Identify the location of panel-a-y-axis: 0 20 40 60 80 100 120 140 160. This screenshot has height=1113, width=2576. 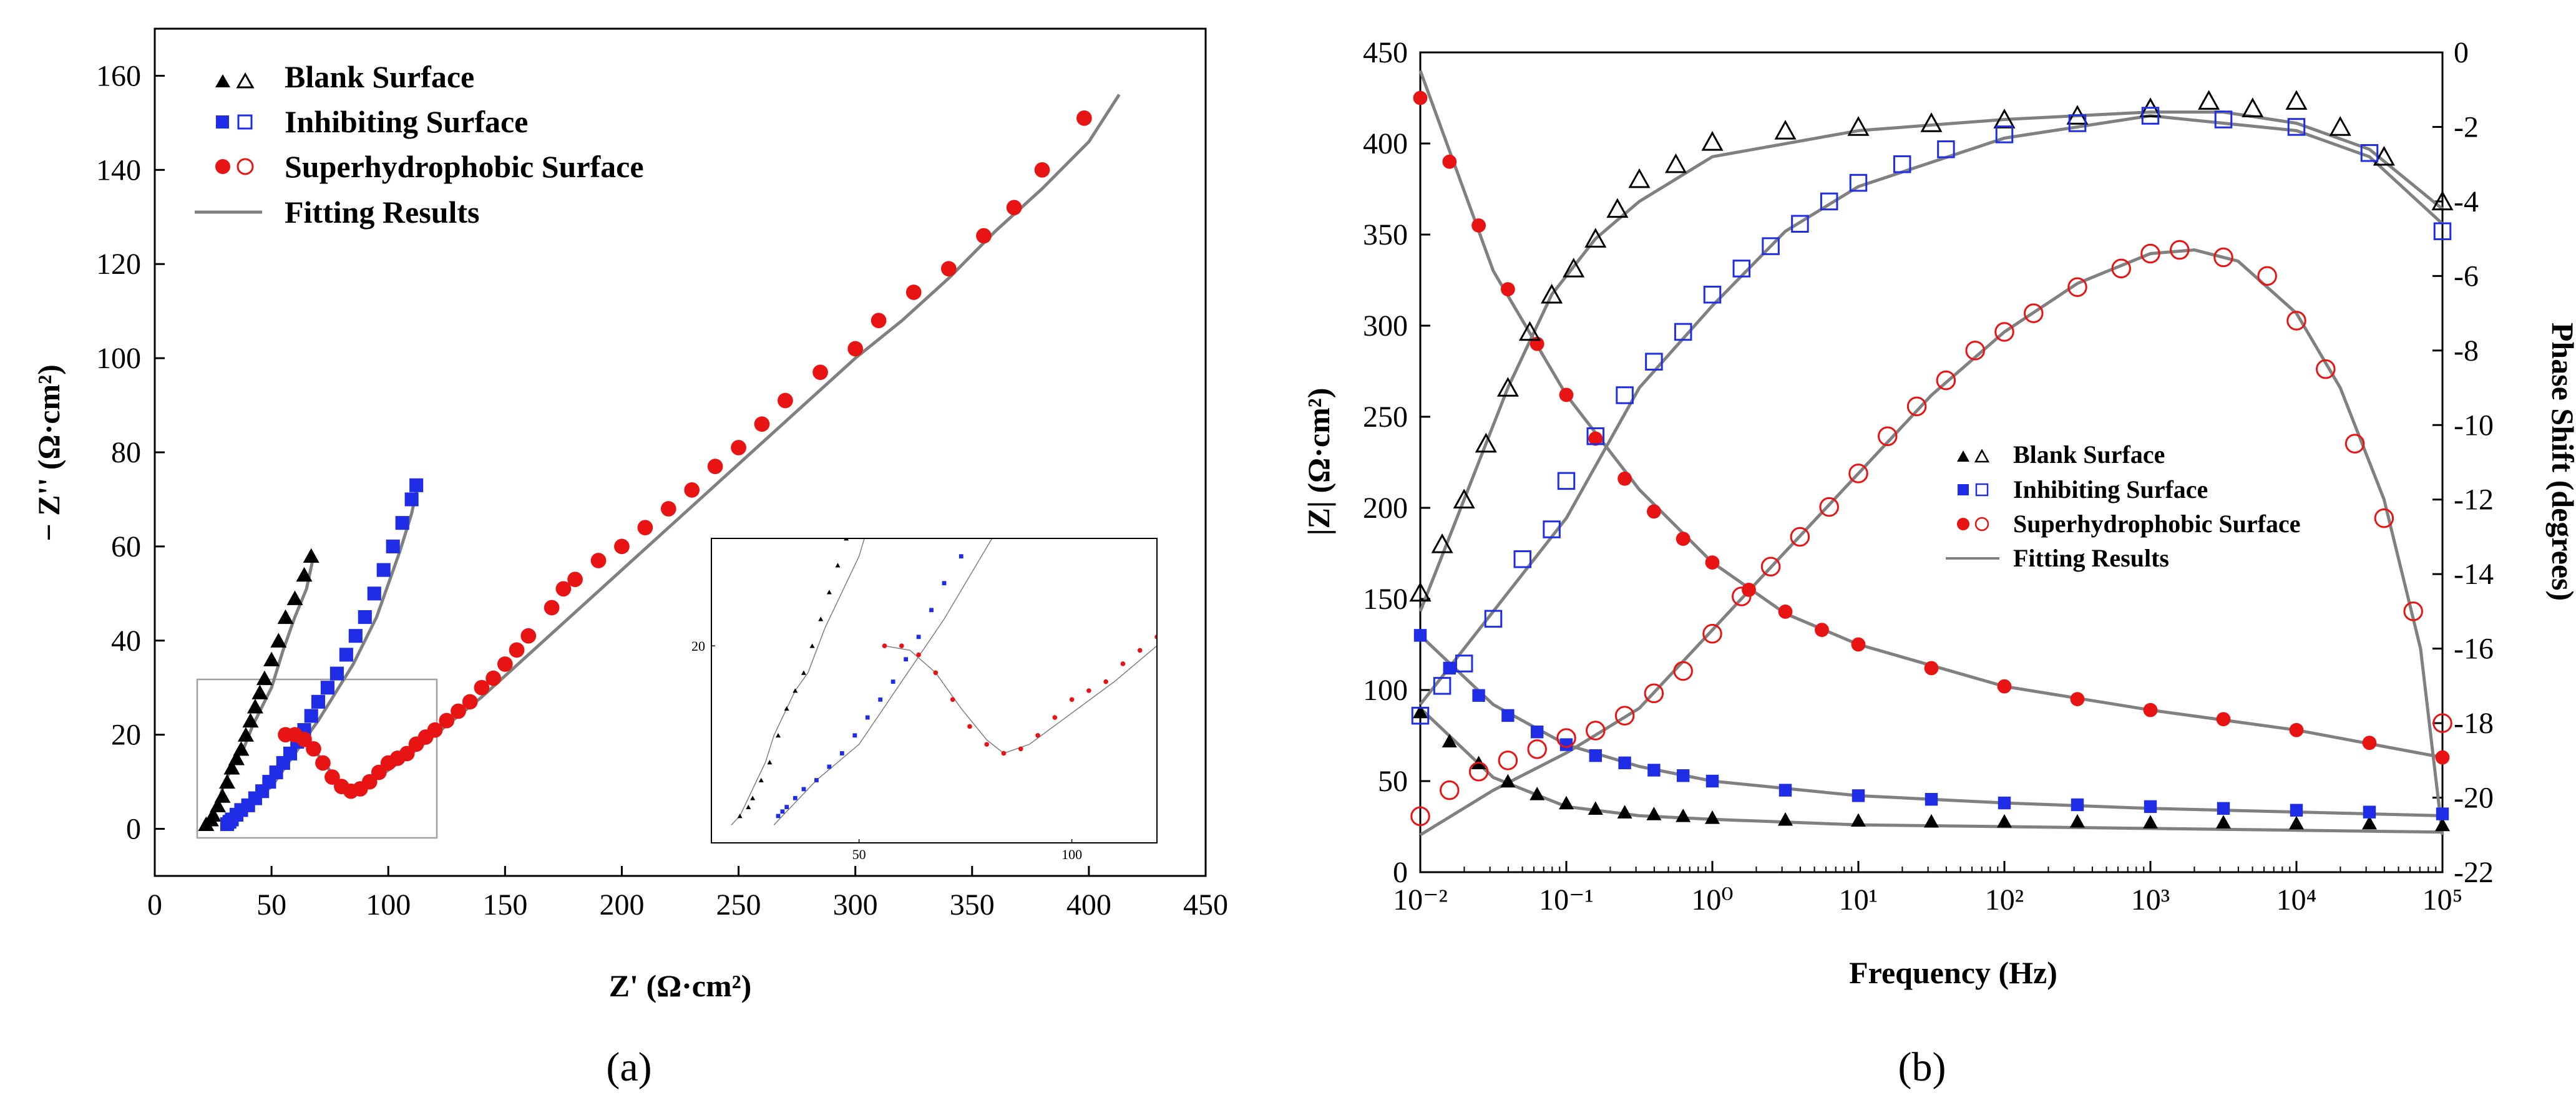
(130, 452).